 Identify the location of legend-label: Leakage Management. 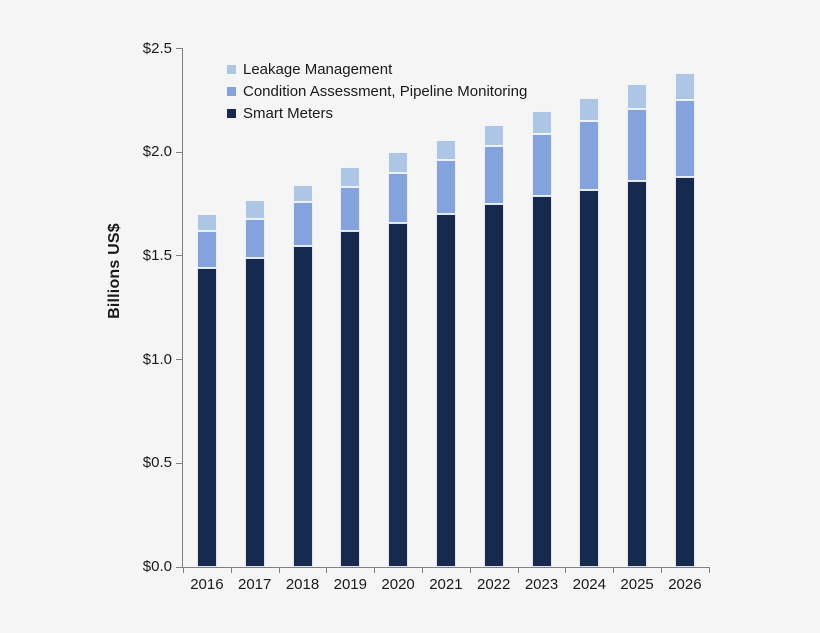
(318, 69).